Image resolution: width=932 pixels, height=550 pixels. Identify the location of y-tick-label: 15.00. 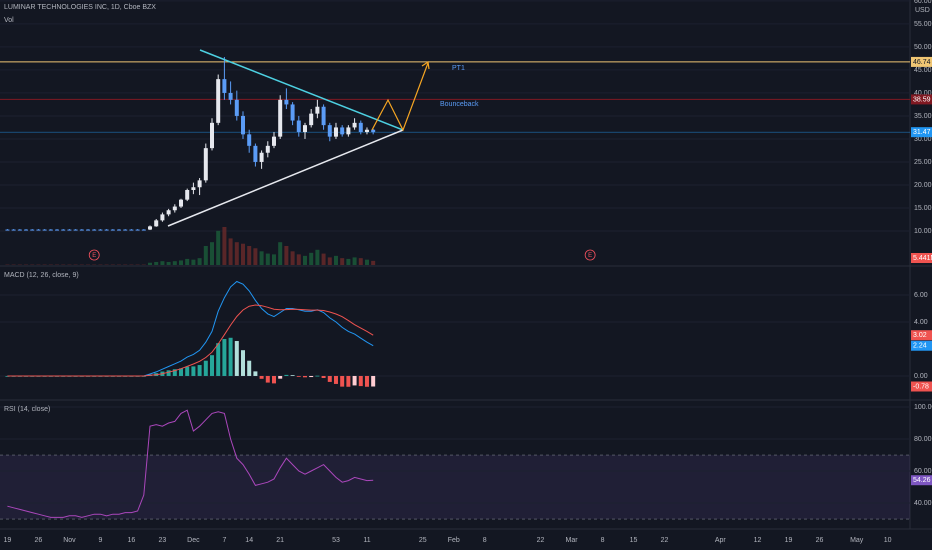
(923, 208).